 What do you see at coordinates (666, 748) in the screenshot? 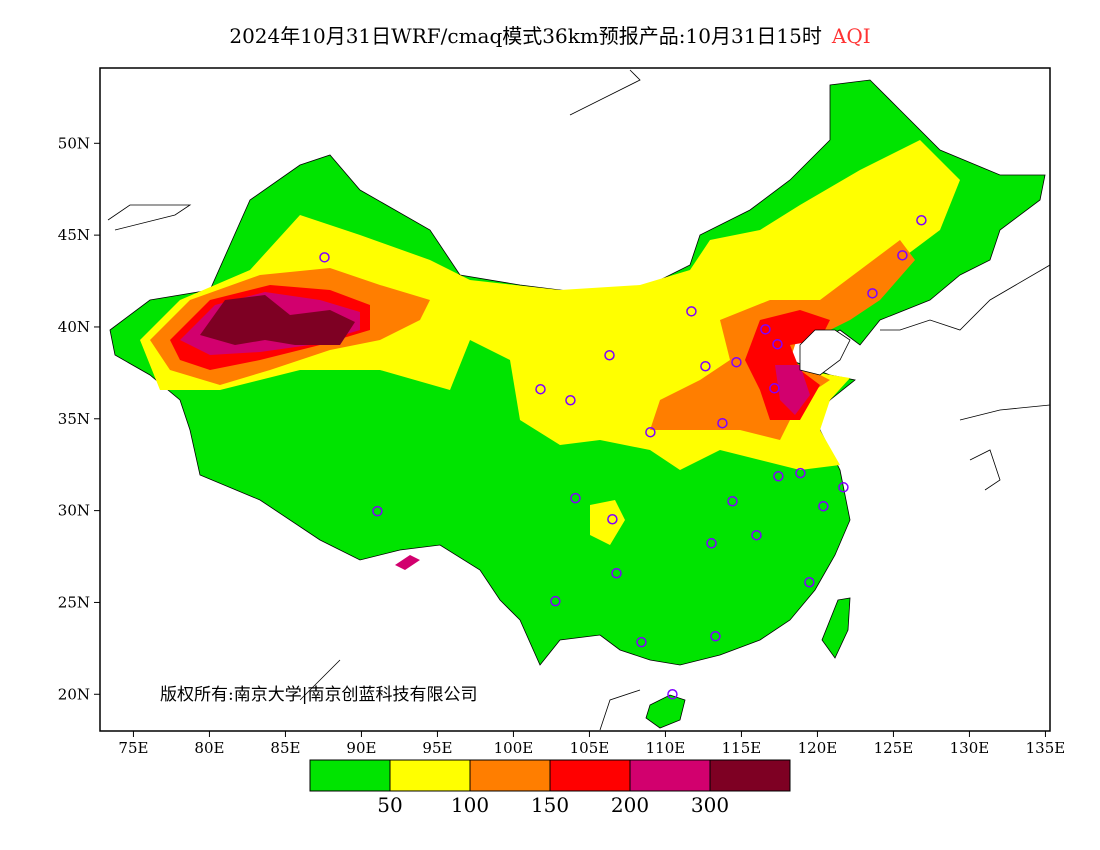
I see `lon-tick-label: 110E` at bounding box center [666, 748].